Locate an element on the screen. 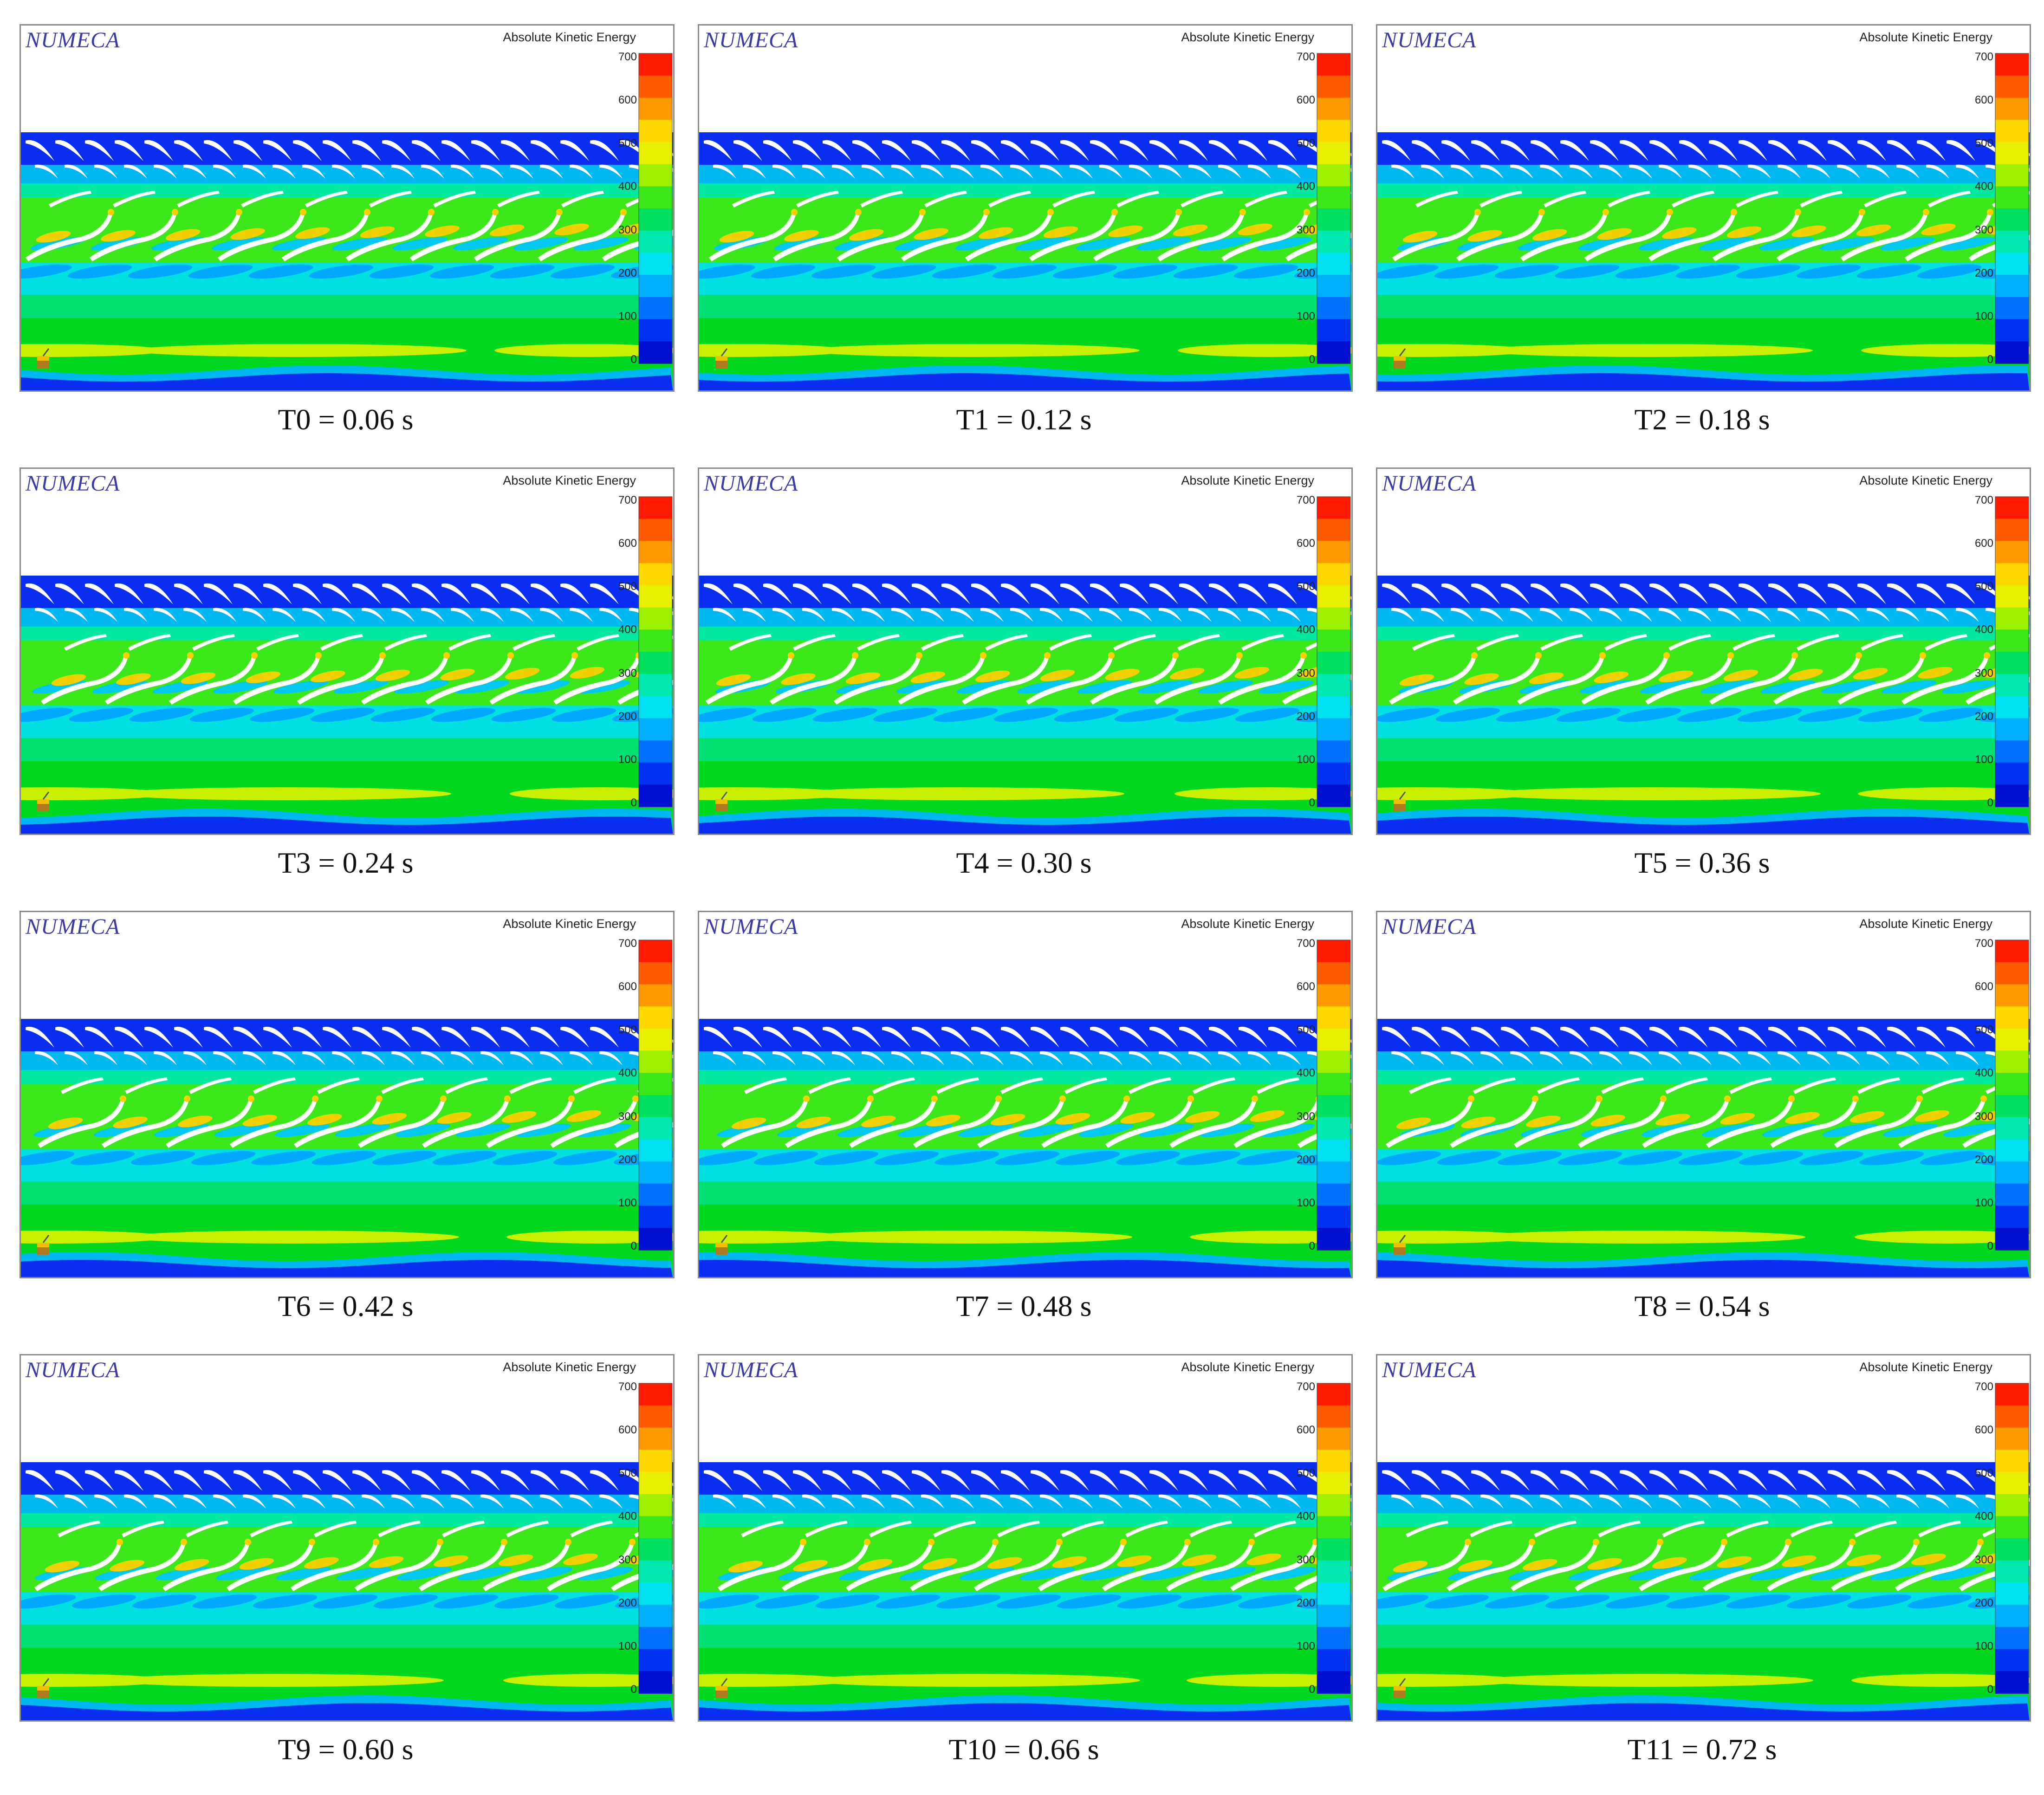 The height and width of the screenshot is (1795, 2044). contour-field is located at coordinates (347, 1537).